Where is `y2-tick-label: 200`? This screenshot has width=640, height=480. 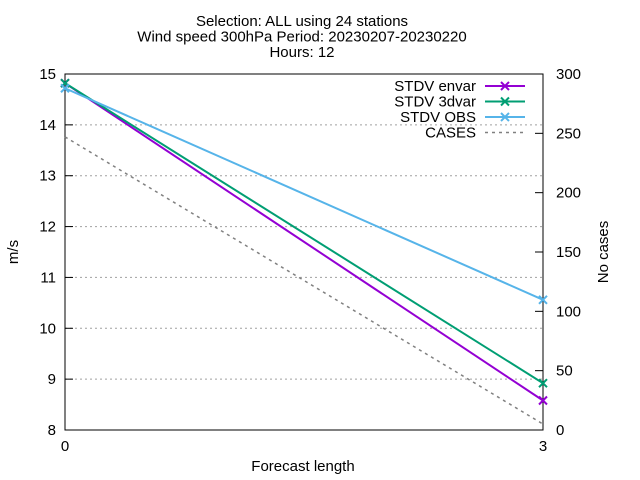
y2-tick-label: 200 is located at coordinates (568, 193).